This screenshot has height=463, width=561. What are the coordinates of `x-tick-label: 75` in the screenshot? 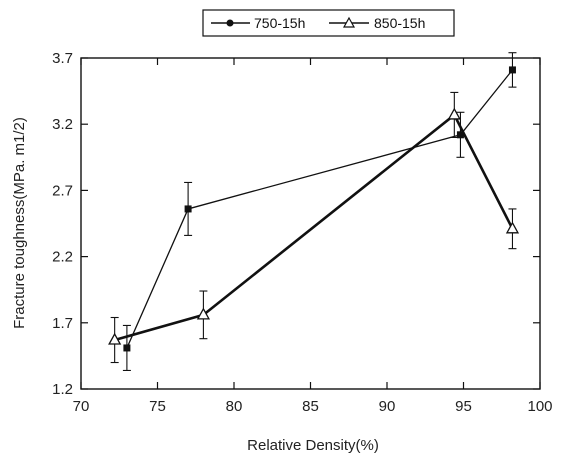 It's located at (157, 406).